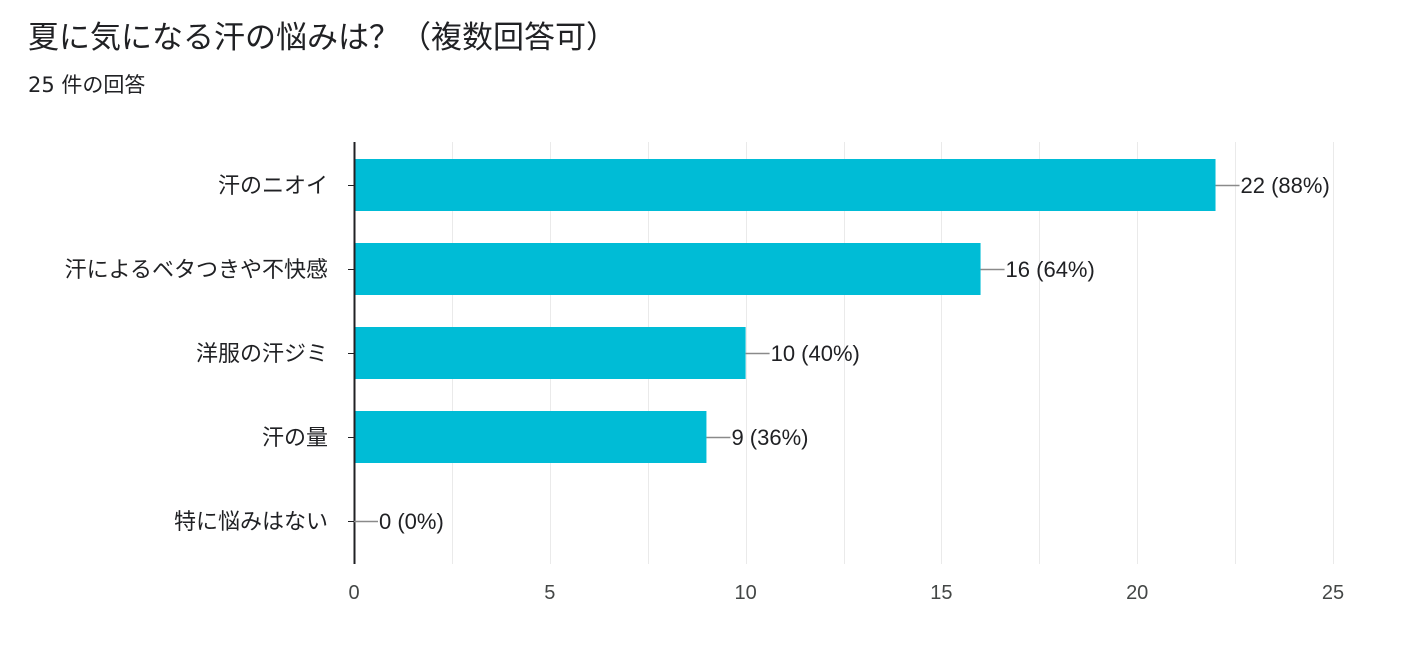 The width and height of the screenshot is (1424, 668). I want to click on response-count: 25 件の回答, so click(87, 85).